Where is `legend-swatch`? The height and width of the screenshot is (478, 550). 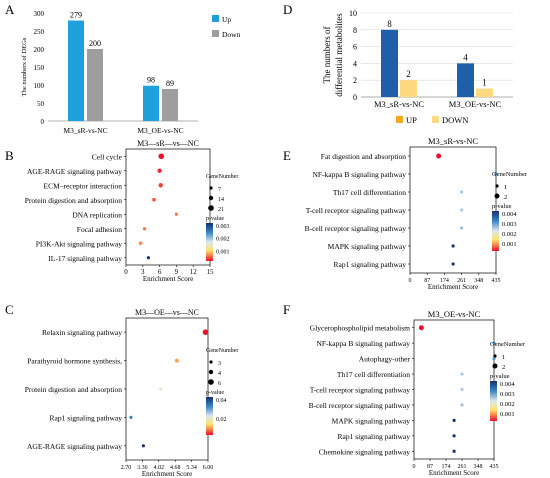 legend-swatch is located at coordinates (215, 33).